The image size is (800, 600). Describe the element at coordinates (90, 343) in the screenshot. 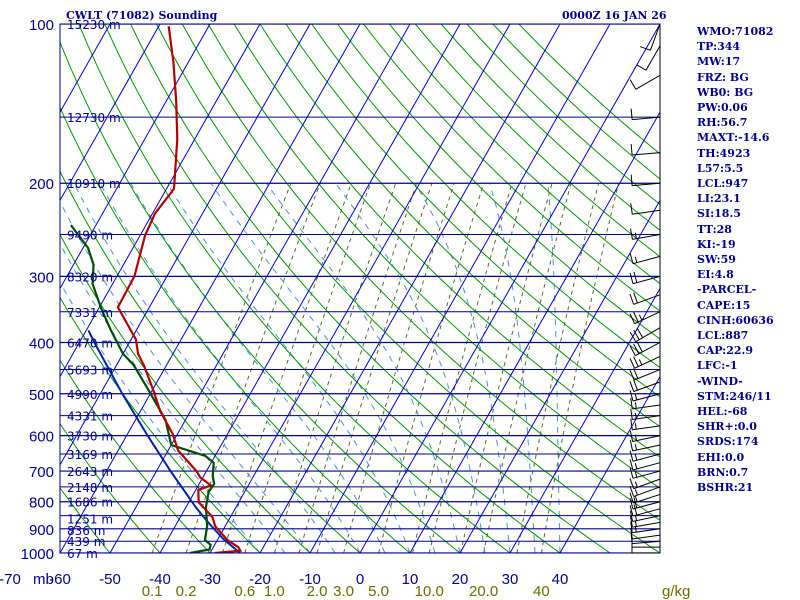

I see `height-label: 6470 m` at that location.